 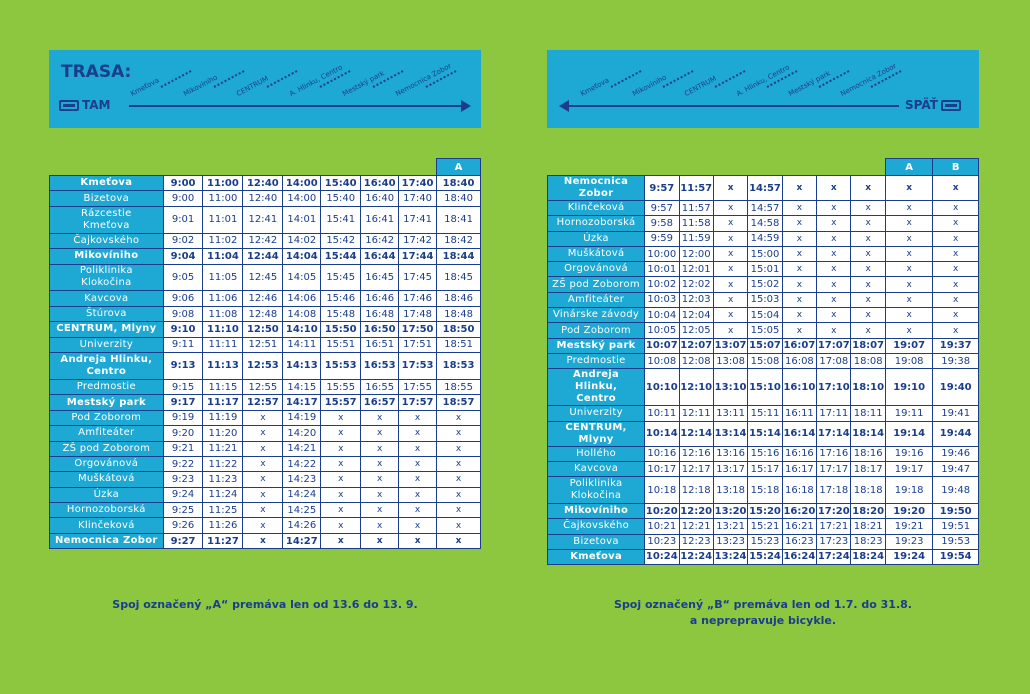 I want to click on time-cell: 19:20, so click(x=909, y=511).